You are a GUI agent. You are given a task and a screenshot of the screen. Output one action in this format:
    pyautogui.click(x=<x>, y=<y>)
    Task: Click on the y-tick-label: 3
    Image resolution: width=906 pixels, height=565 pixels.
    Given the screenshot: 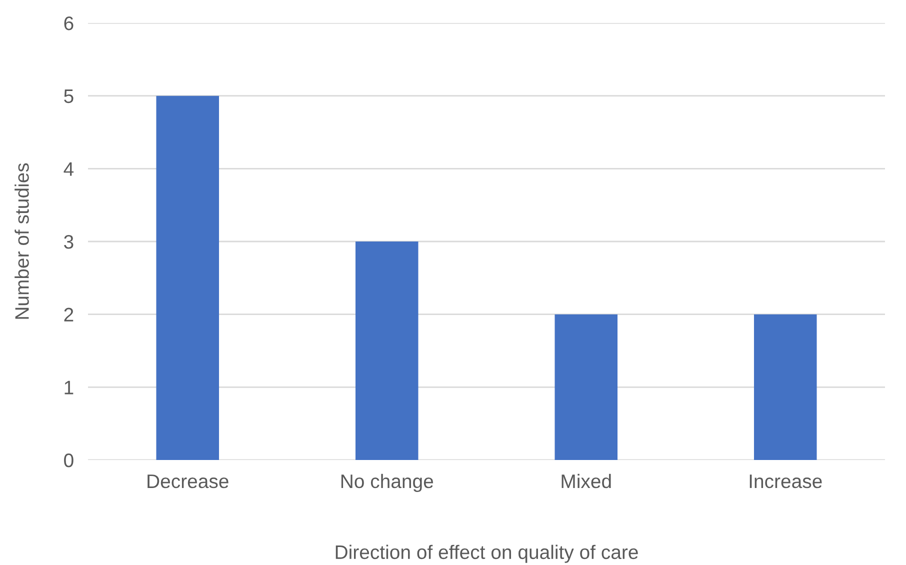 What is the action you would take?
    pyautogui.click(x=69, y=241)
    